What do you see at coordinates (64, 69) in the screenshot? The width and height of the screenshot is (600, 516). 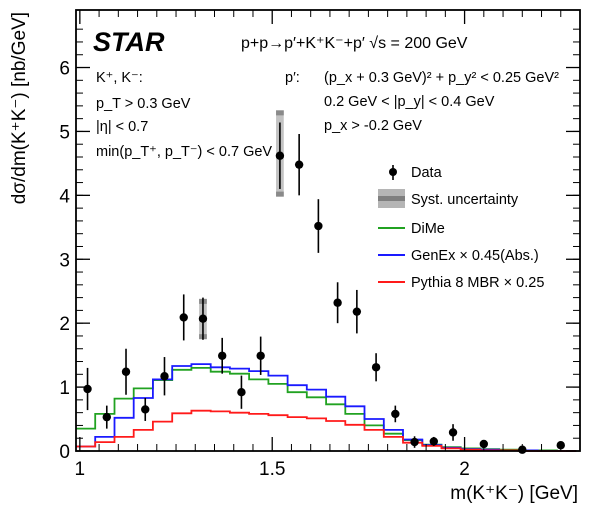 I see `y-tick-label-6: 6` at bounding box center [64, 69].